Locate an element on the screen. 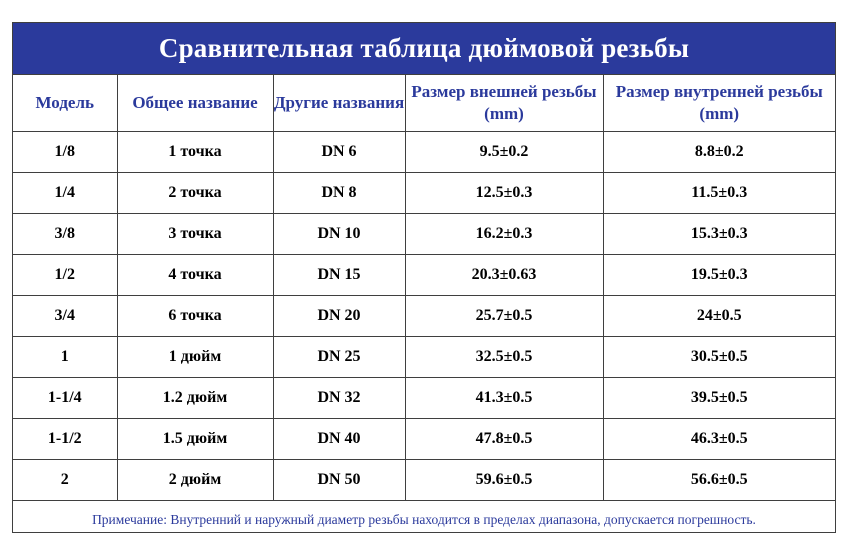 The image size is (852, 555). table-row: 1/8 1 точка DN 6 9.5±0.2 8.8±0.2 is located at coordinates (424, 152).